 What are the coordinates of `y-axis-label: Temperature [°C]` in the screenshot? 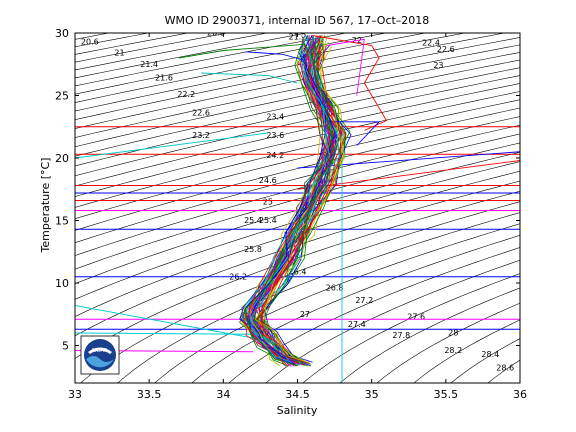 It's located at (45, 206).